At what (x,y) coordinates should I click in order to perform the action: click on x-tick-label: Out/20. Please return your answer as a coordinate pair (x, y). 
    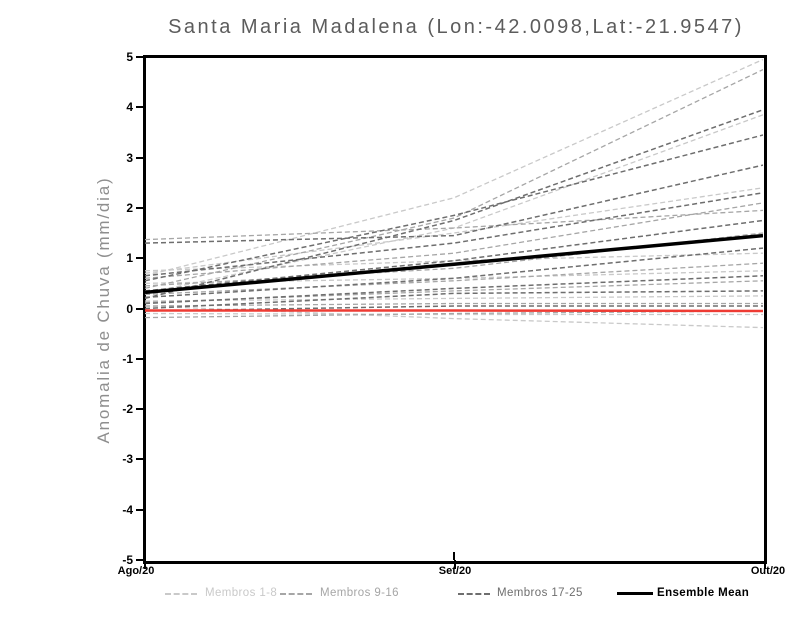
    Looking at the image, I should click on (768, 571).